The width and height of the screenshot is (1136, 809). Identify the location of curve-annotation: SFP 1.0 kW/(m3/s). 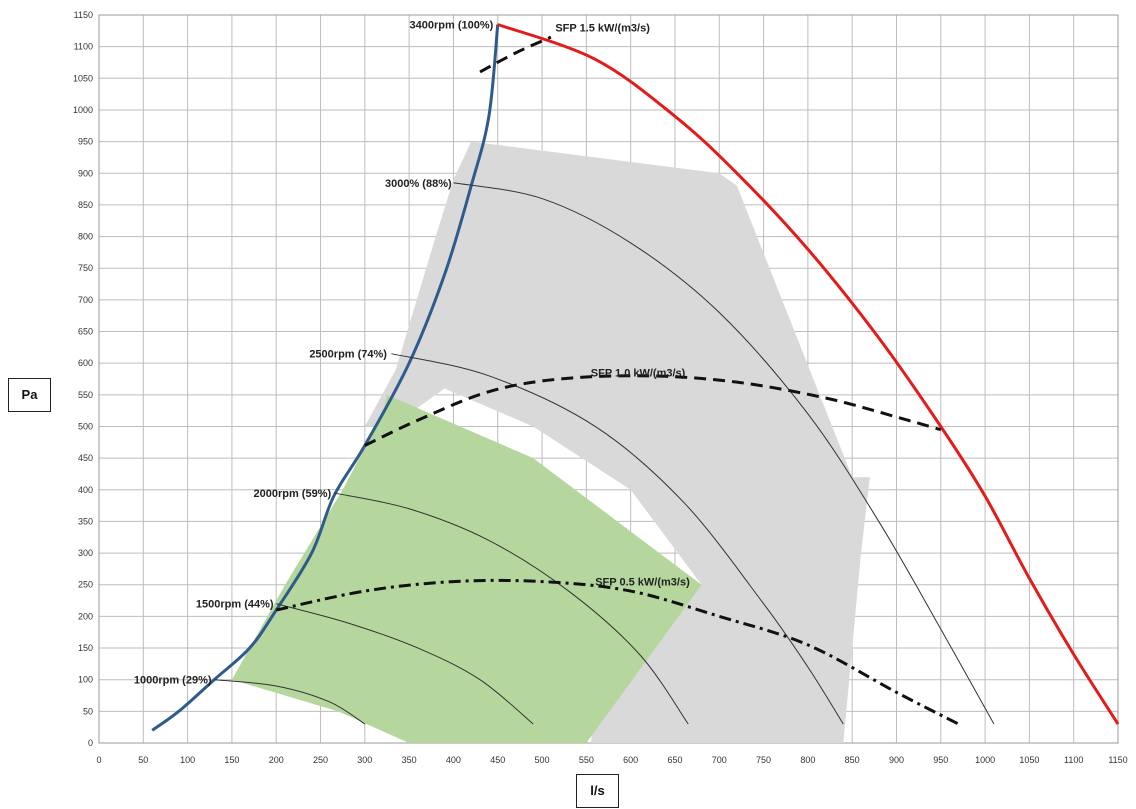
(638, 374).